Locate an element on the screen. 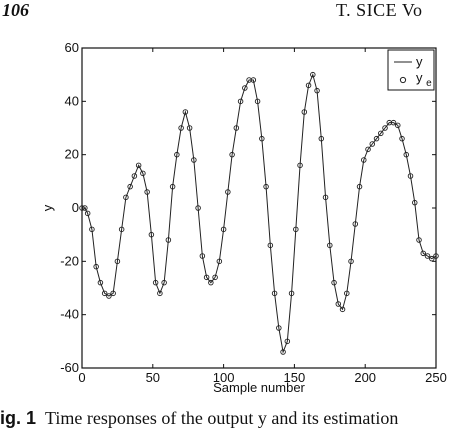 This screenshot has width=474, height=429. y-tick-label: 0 is located at coordinates (75, 207).